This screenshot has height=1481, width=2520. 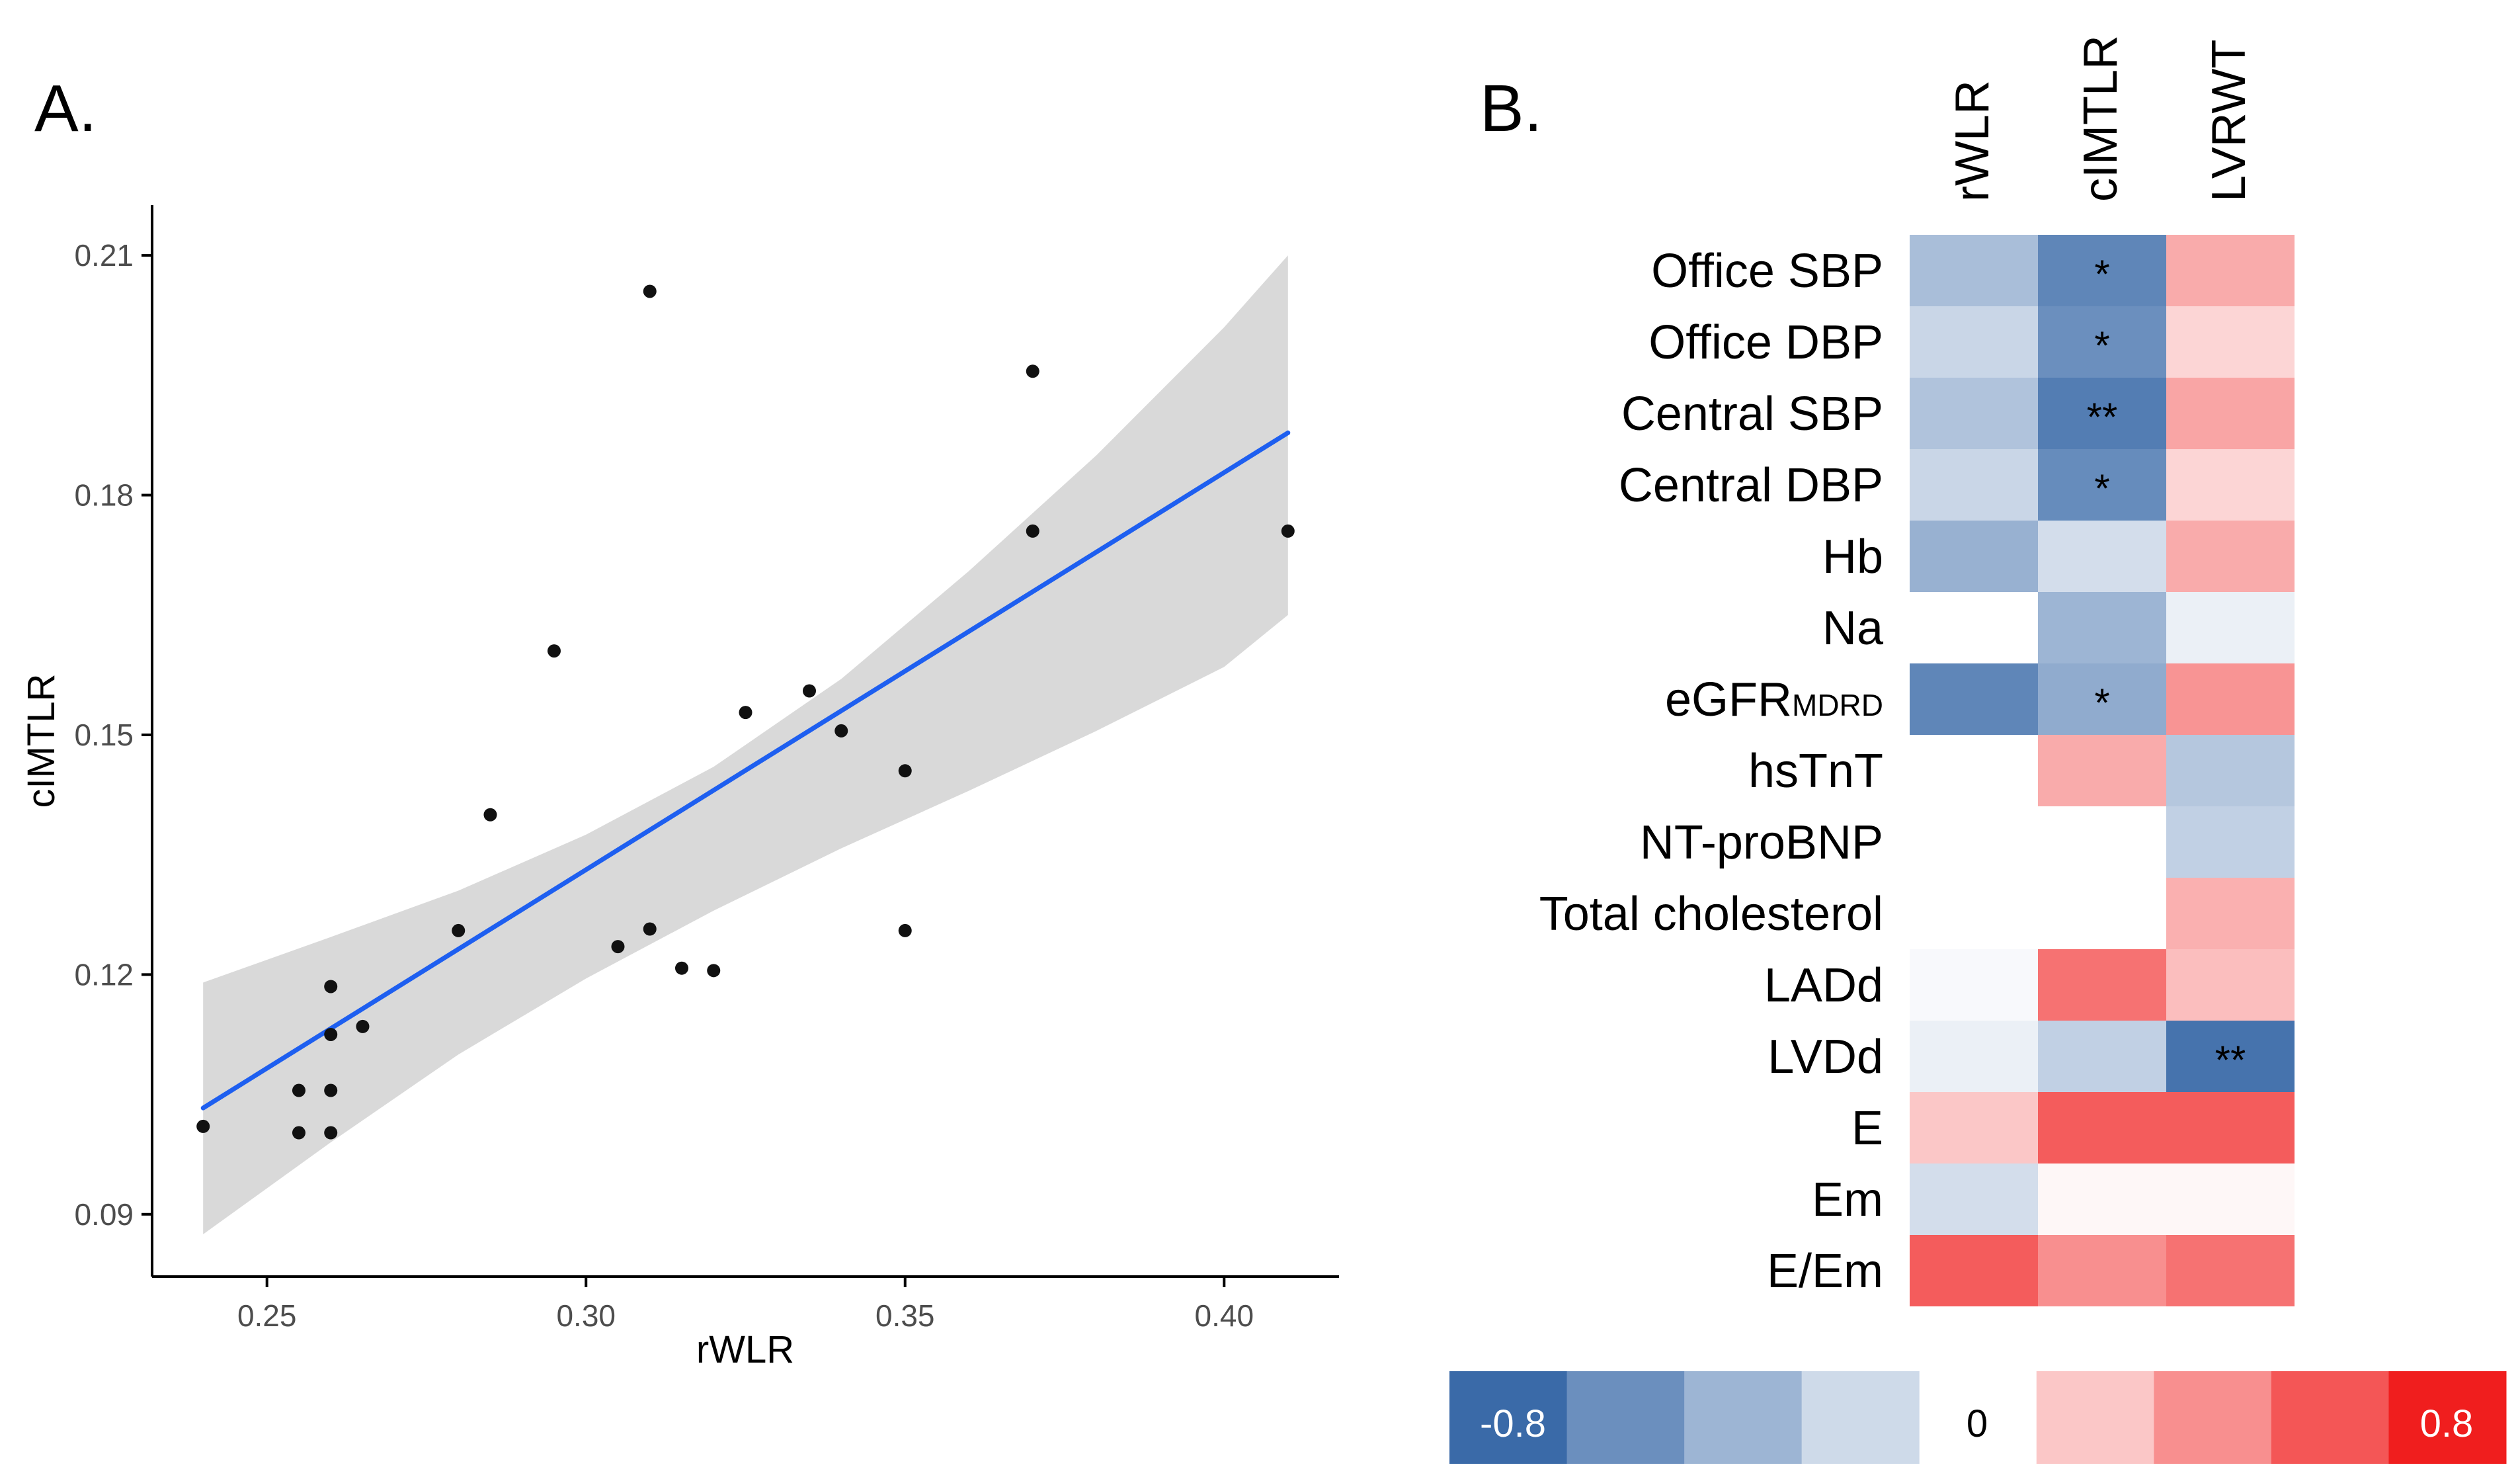 What do you see at coordinates (1711, 914) in the screenshot?
I see `row-label: Total cholesterol` at bounding box center [1711, 914].